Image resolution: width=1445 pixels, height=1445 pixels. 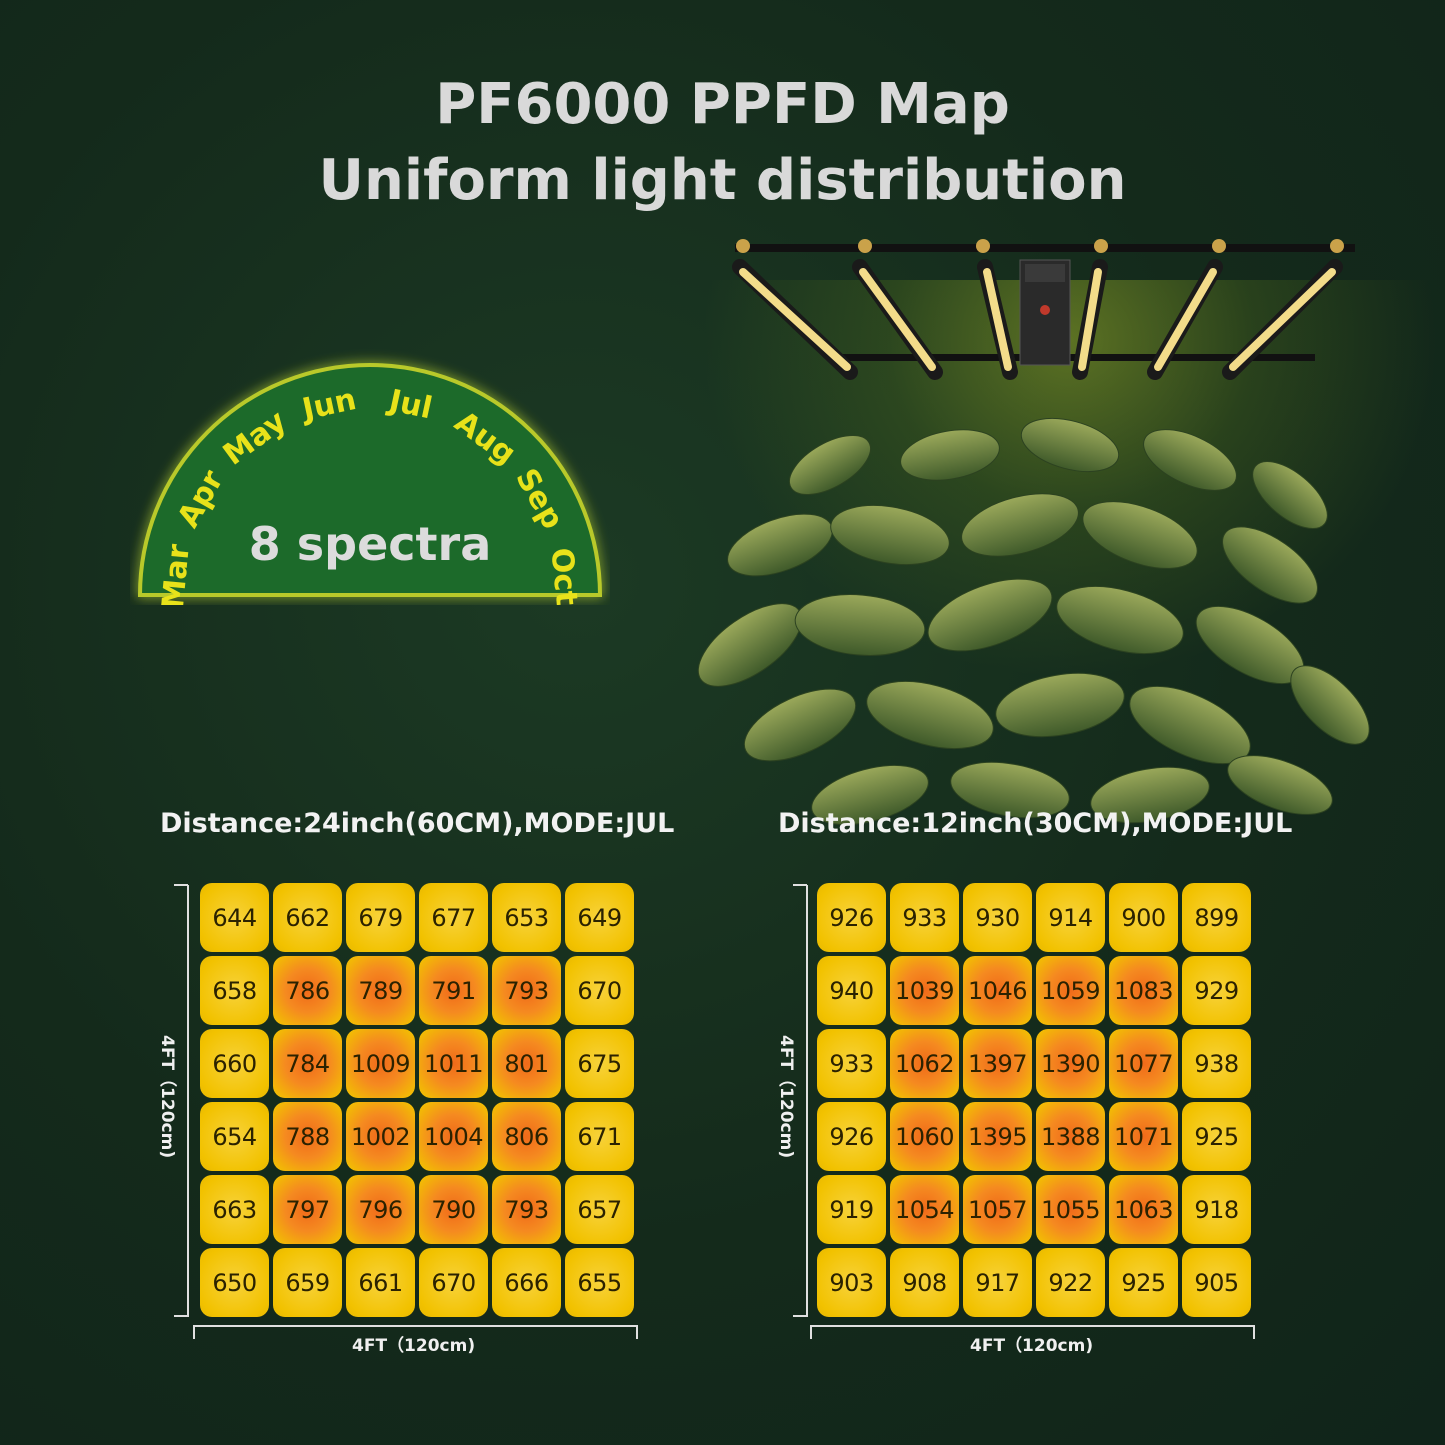 I want to click on ppfd-cell: 791, so click(x=453, y=990).